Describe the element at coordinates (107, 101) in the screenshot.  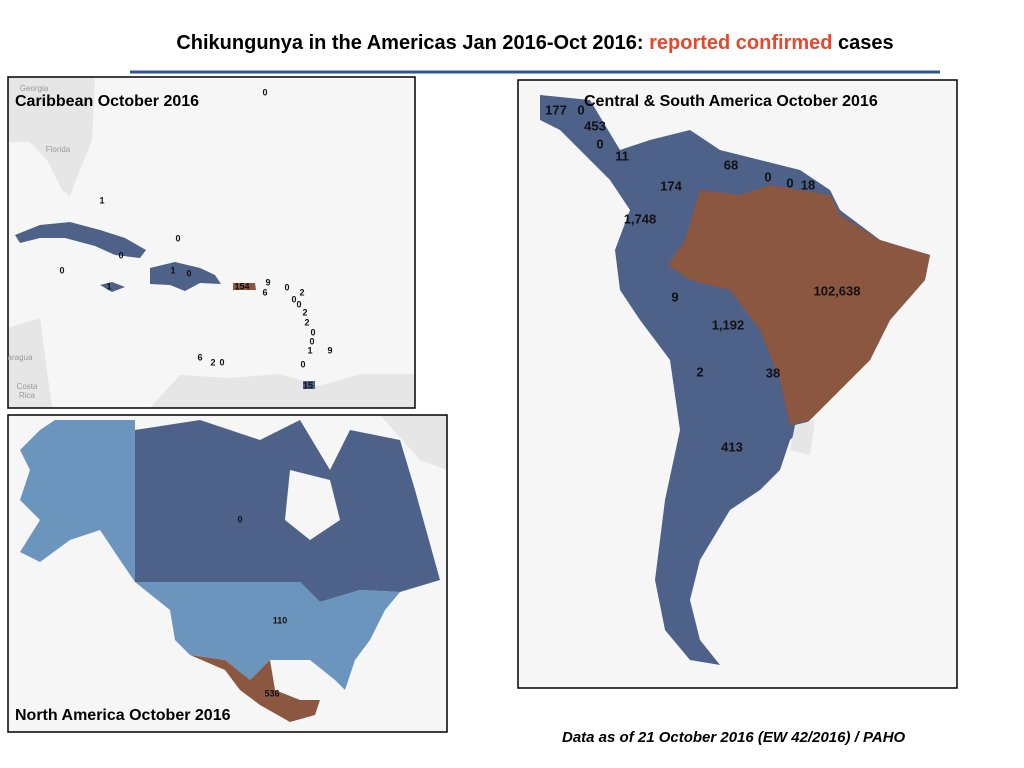
I see `panel-title: Caribbean October 2016` at that location.